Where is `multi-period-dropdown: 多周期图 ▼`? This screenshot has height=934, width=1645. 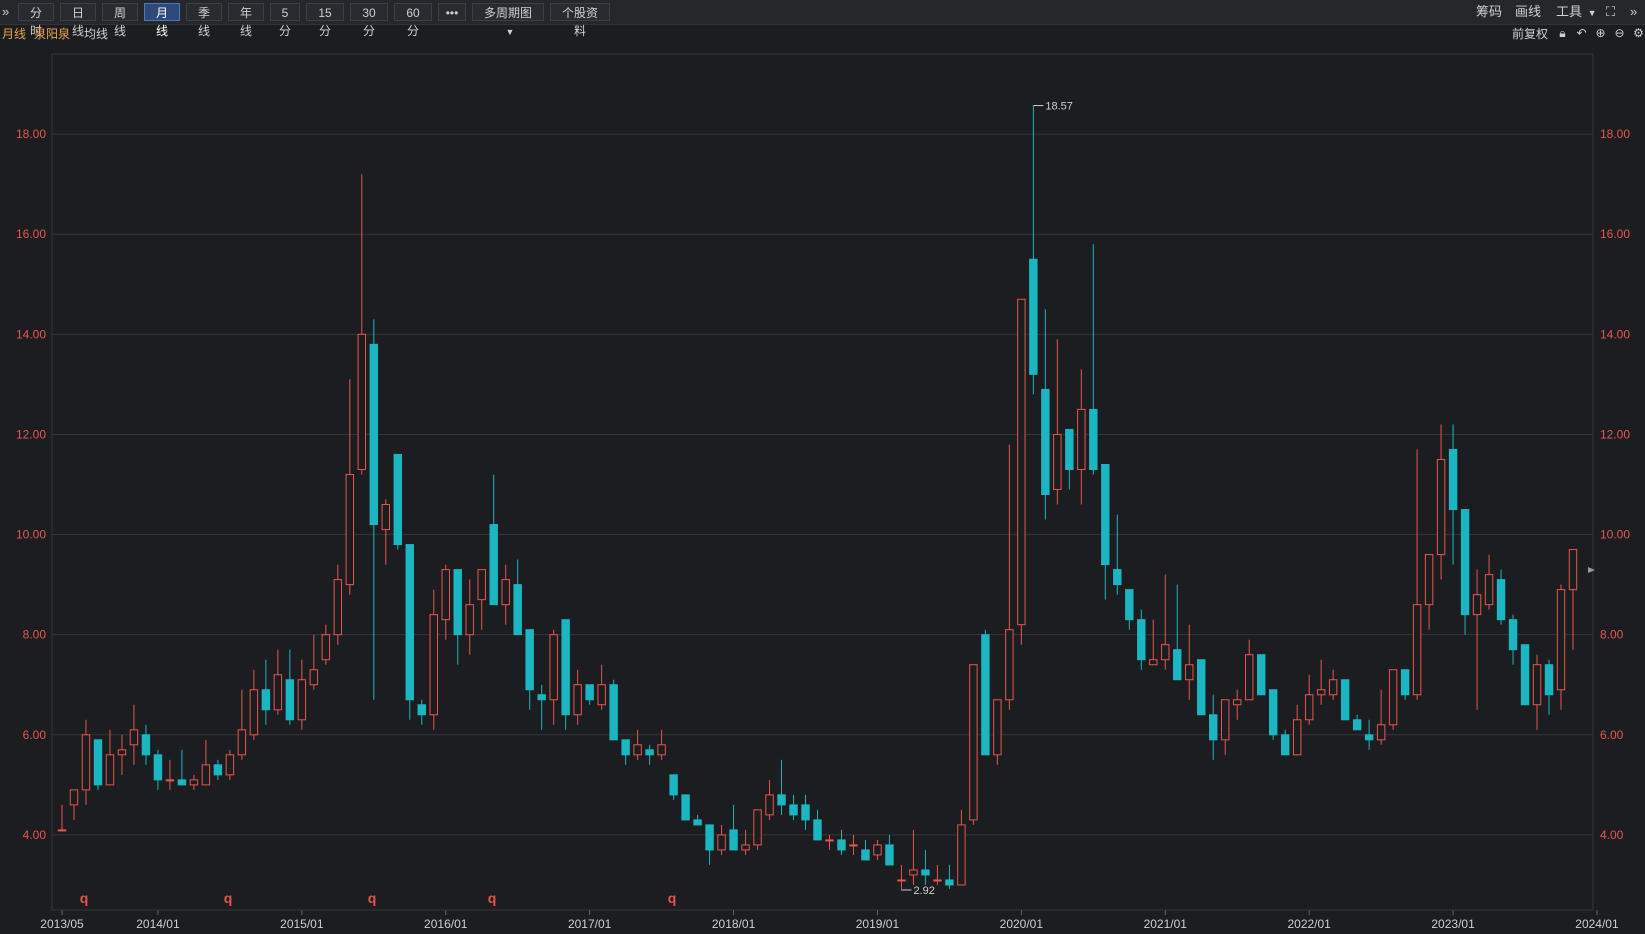 multi-period-dropdown: 多周期图 ▼ is located at coordinates (508, 20).